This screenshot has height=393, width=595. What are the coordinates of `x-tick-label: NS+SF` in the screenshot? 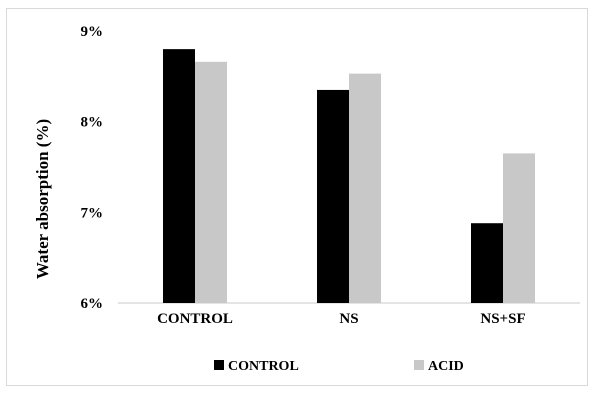 It's located at (502, 319).